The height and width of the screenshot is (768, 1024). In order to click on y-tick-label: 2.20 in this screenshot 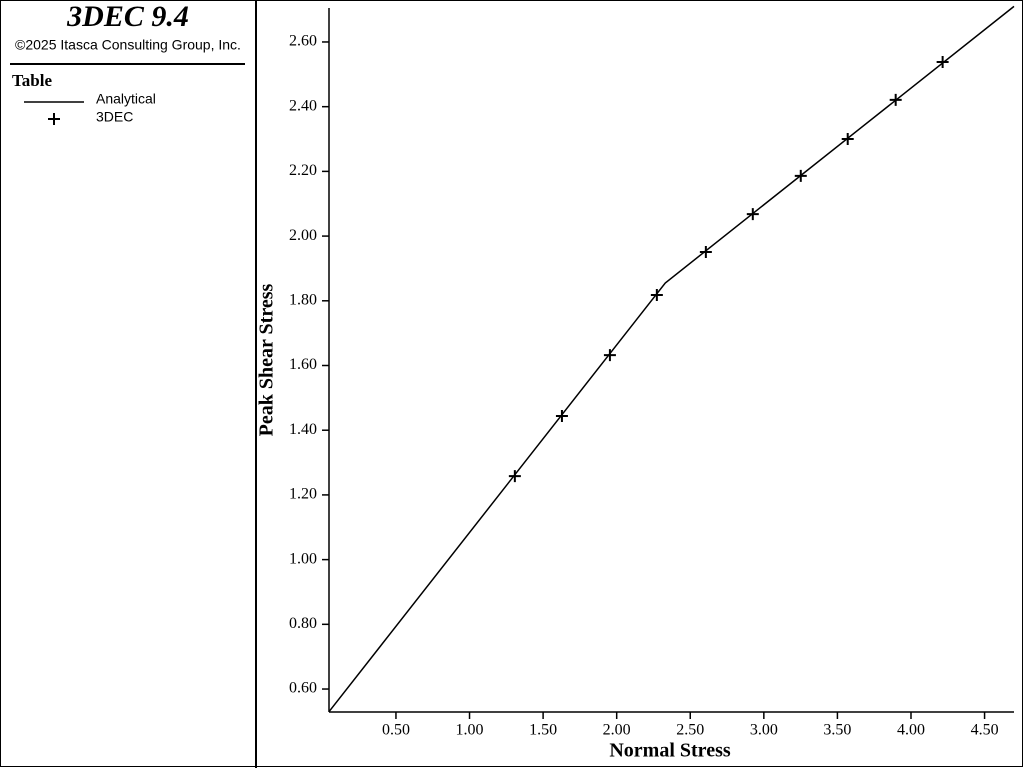, I will do `click(303, 170)`.